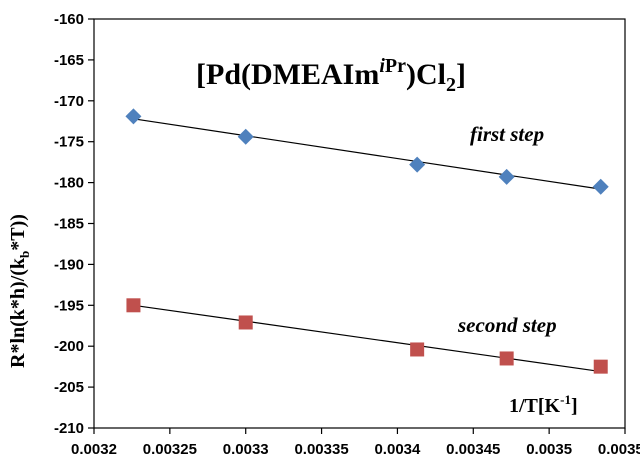 The image size is (640, 461). What do you see at coordinates (18, 232) in the screenshot?
I see `y-label-b: *T))` at bounding box center [18, 232].